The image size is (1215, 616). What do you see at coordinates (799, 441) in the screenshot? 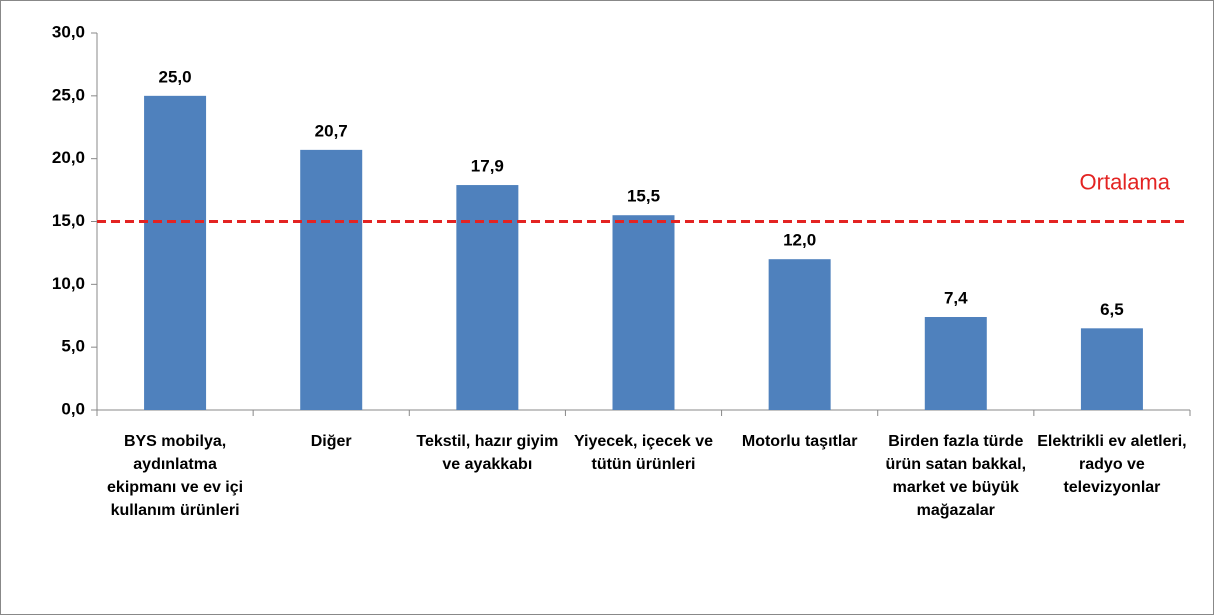
I see `x-tick-label: Motorlu taşıtlar` at bounding box center [799, 441].